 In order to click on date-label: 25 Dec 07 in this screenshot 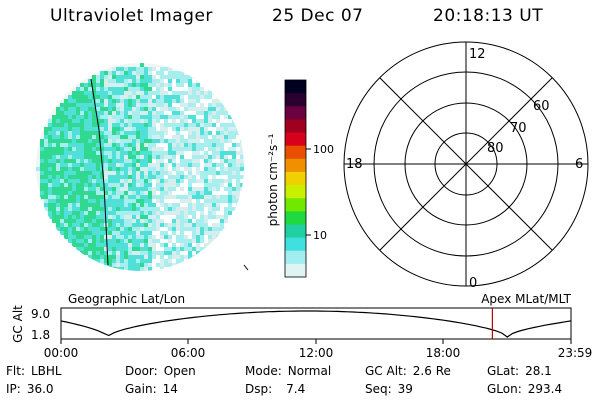, I will do `click(318, 16)`.